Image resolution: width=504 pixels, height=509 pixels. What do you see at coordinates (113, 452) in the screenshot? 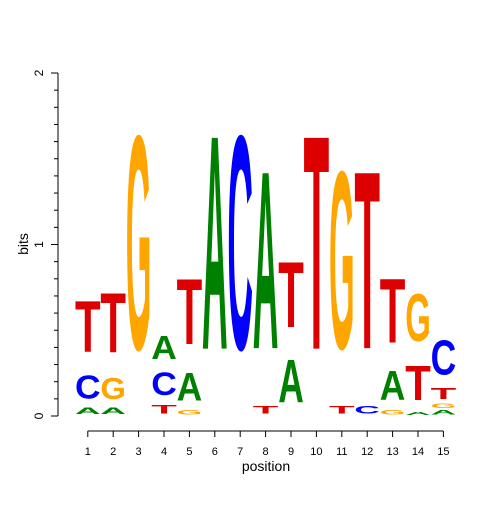
I see `x-tick-label-2: 2` at bounding box center [113, 452].